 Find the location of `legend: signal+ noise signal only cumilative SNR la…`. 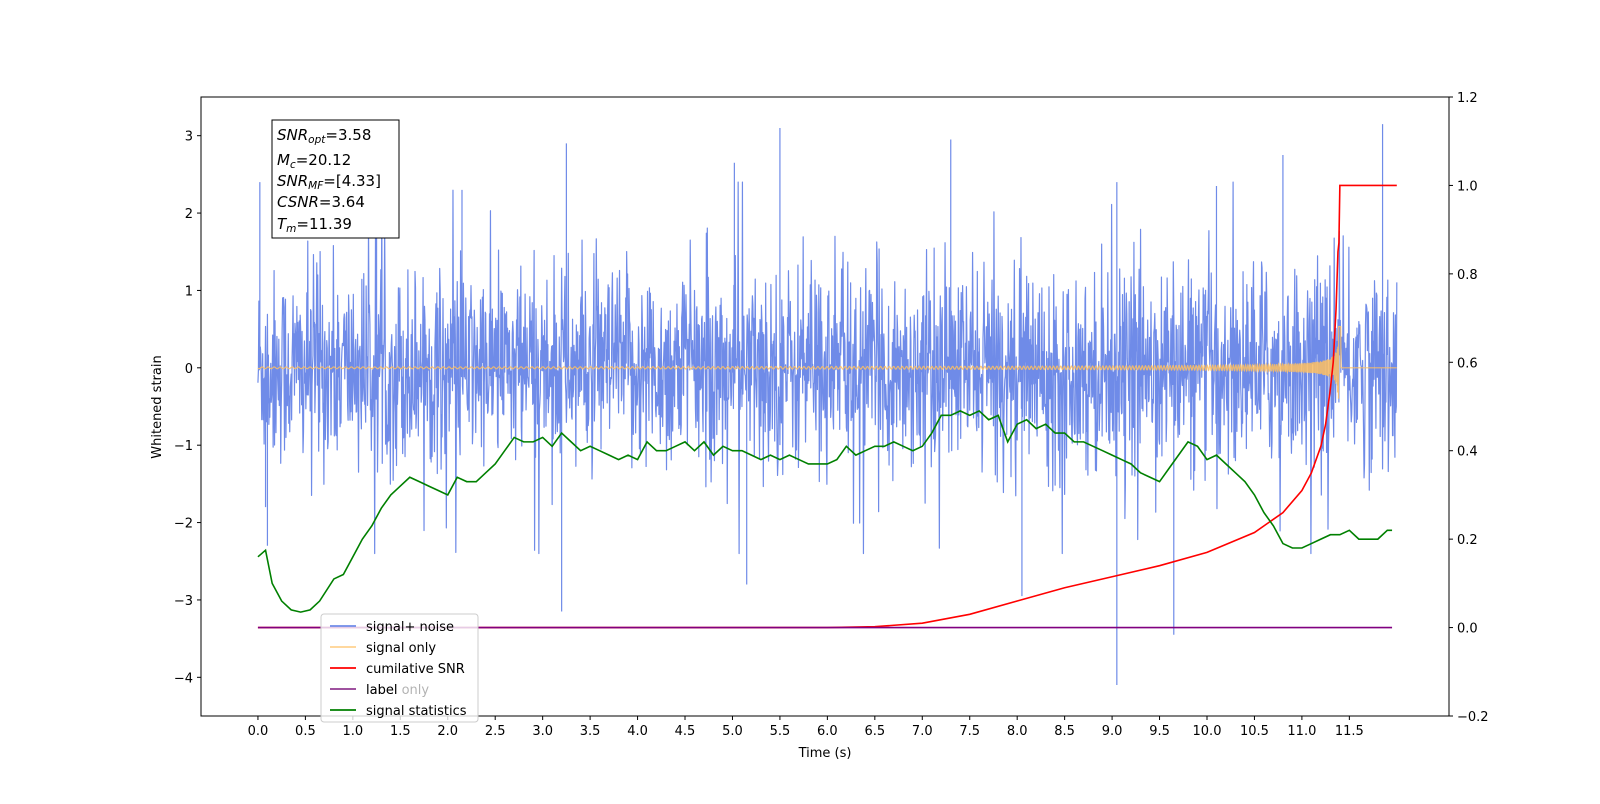

legend: signal+ noise signal only cumilative SNR la… is located at coordinates (399, 668).